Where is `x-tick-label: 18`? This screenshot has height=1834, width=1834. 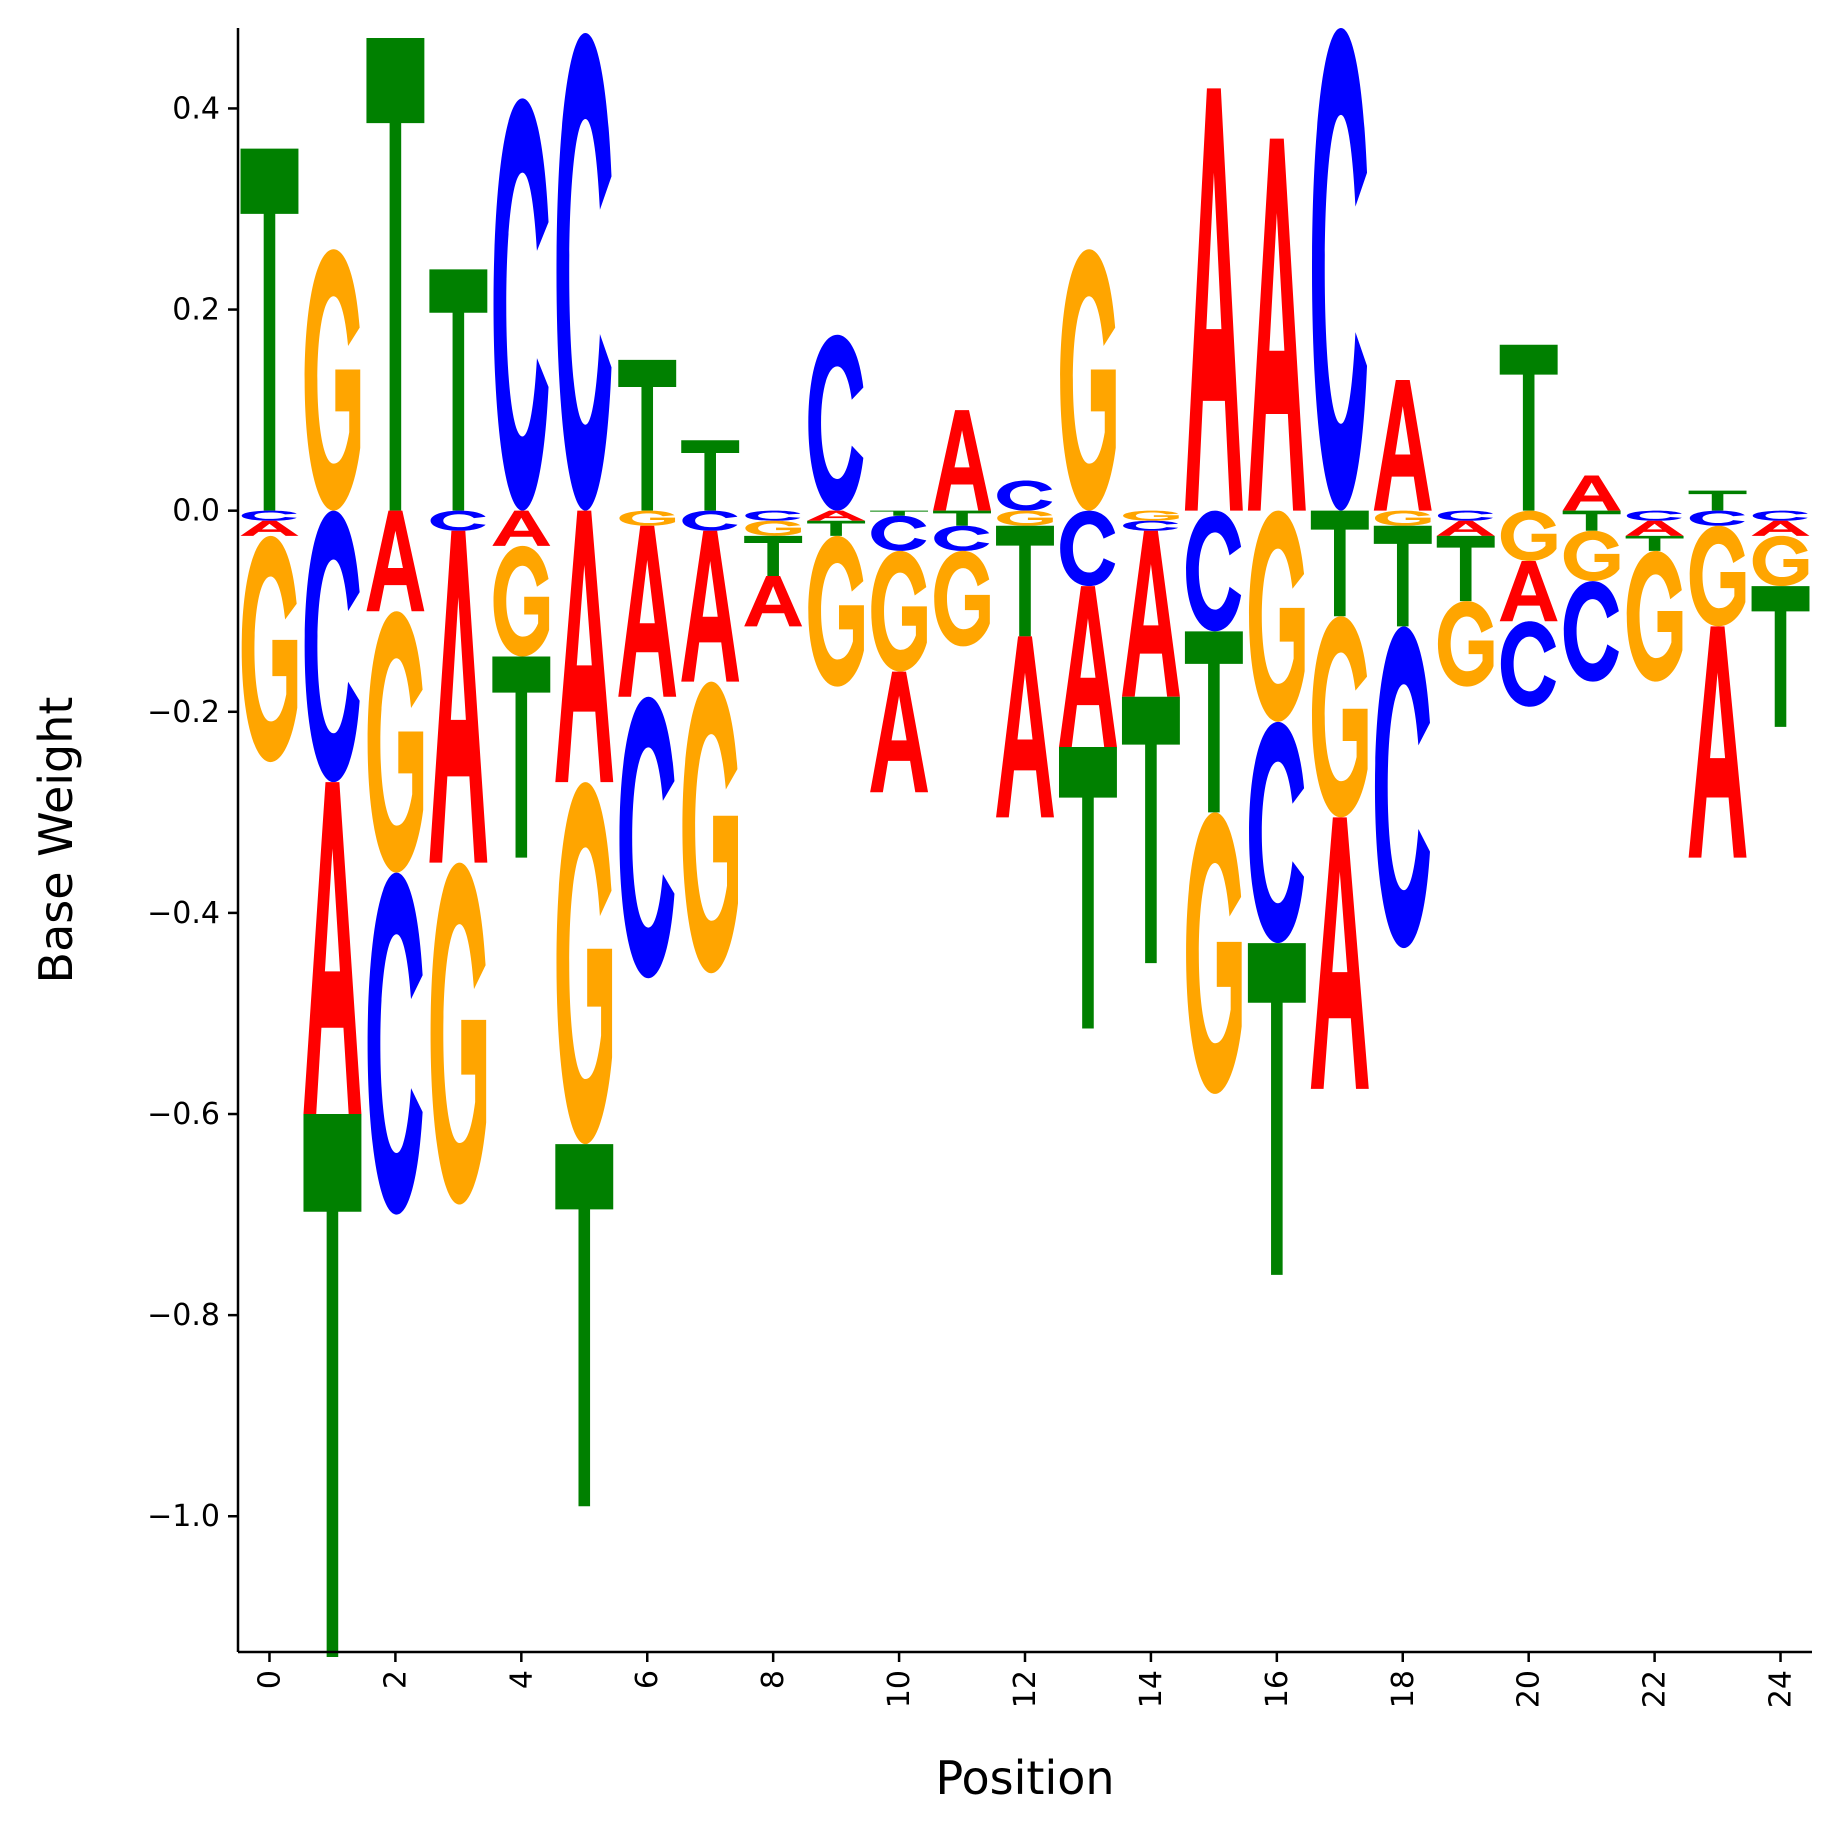 x-tick-label: 18 is located at coordinates (1403, 1689).